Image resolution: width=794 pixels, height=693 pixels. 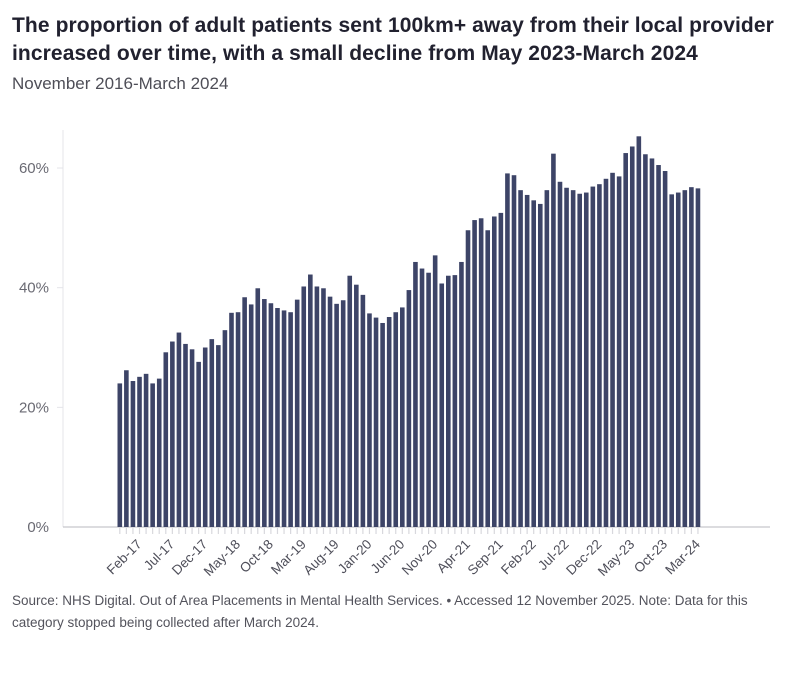 I want to click on x-axis-label: May-18, so click(x=222, y=557).